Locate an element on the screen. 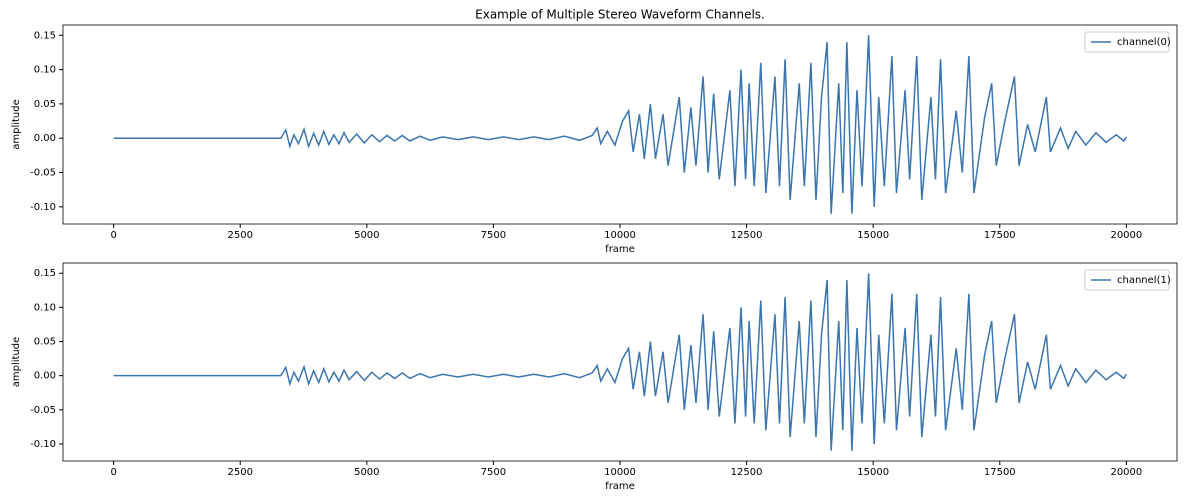 The image size is (1193, 503). legend-label: channel(1) is located at coordinates (1144, 280).